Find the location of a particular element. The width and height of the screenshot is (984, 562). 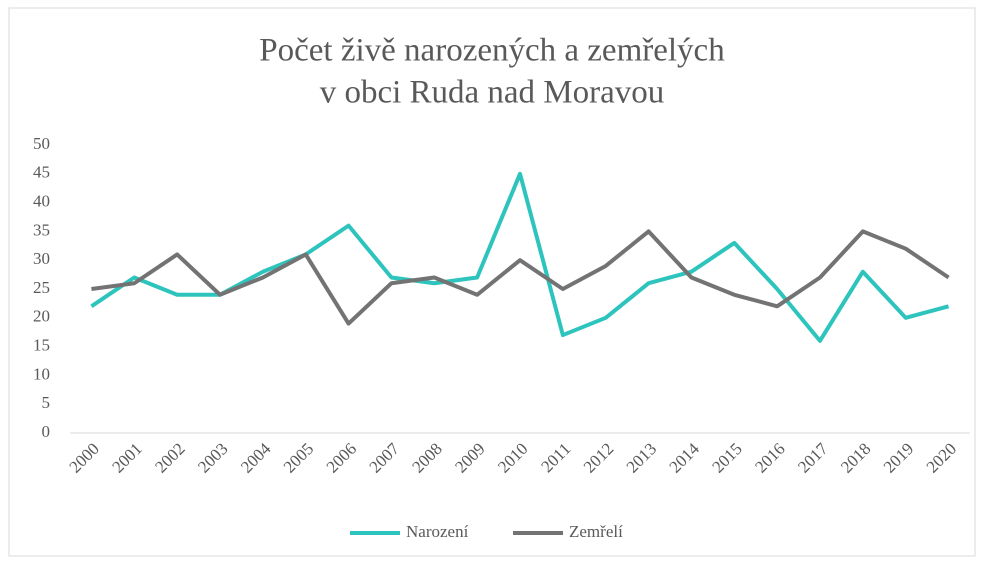

x-tick-label: 2016 is located at coordinates (769, 457).